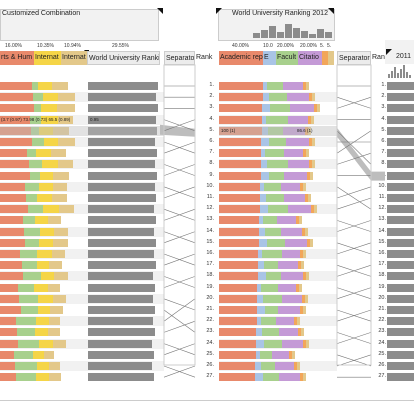 This screenshot has height=414, width=414. I want to click on rank-label: 15., so click(382, 241).